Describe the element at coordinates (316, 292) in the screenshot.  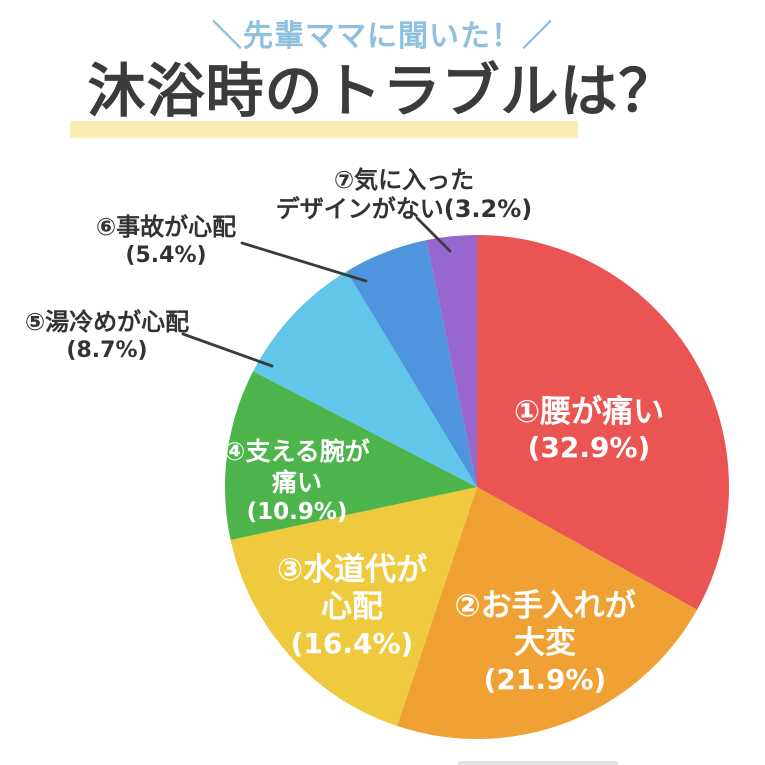
I see `leader-lines-group` at that location.